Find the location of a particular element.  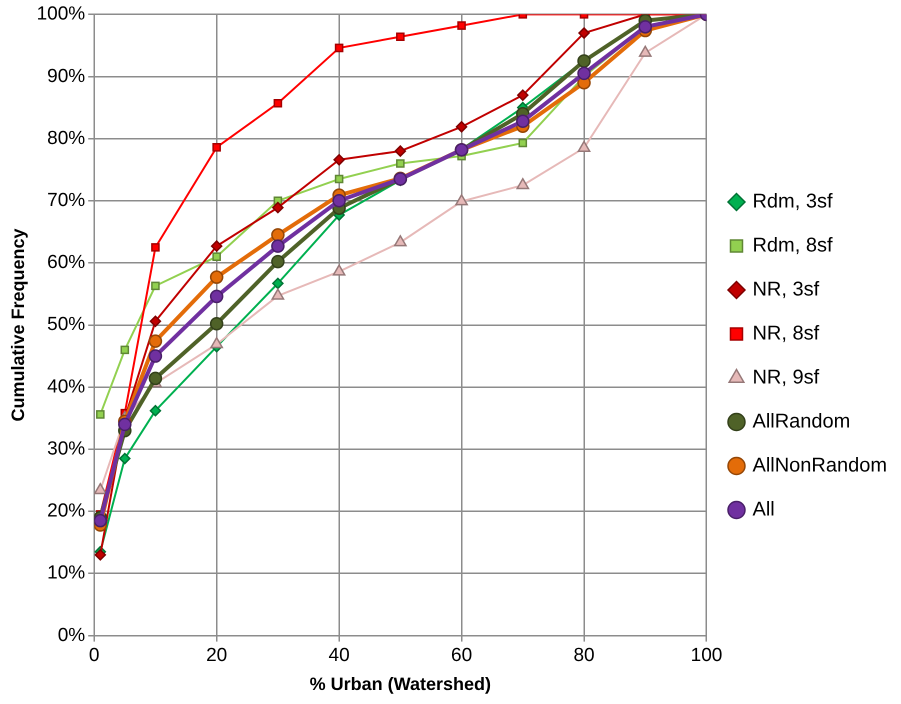

y-tick-label: 50% is located at coordinates (66, 325).